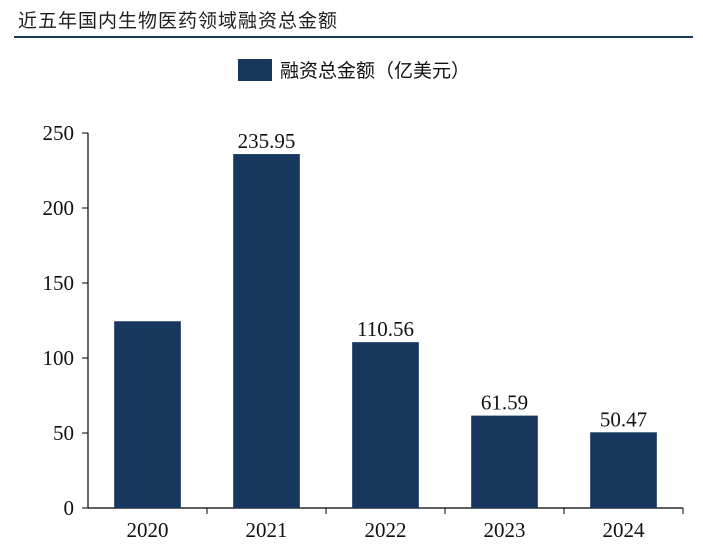 The height and width of the screenshot is (544, 703). I want to click on y-tick-label: 200, so click(59, 208).